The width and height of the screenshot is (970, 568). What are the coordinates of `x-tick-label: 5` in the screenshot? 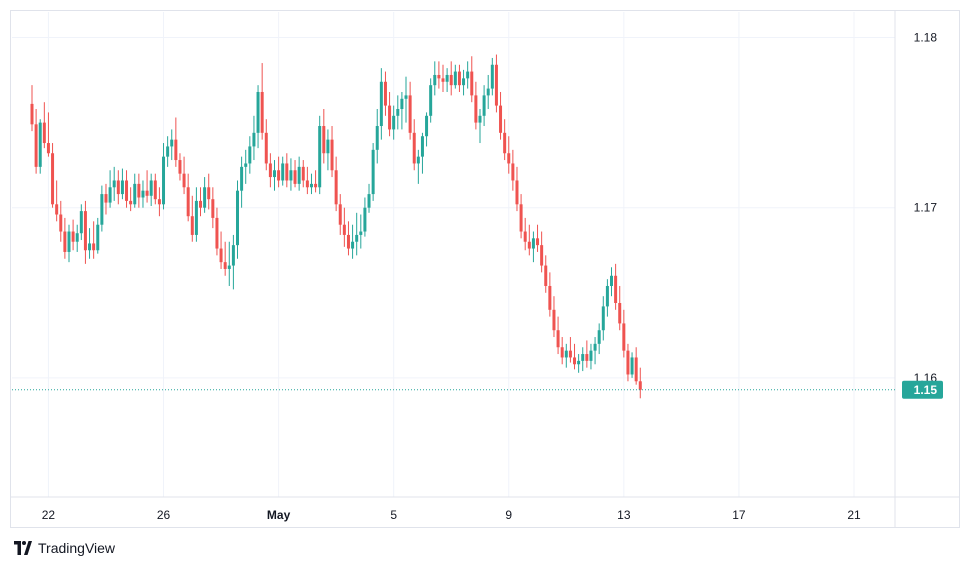 It's located at (393, 515).